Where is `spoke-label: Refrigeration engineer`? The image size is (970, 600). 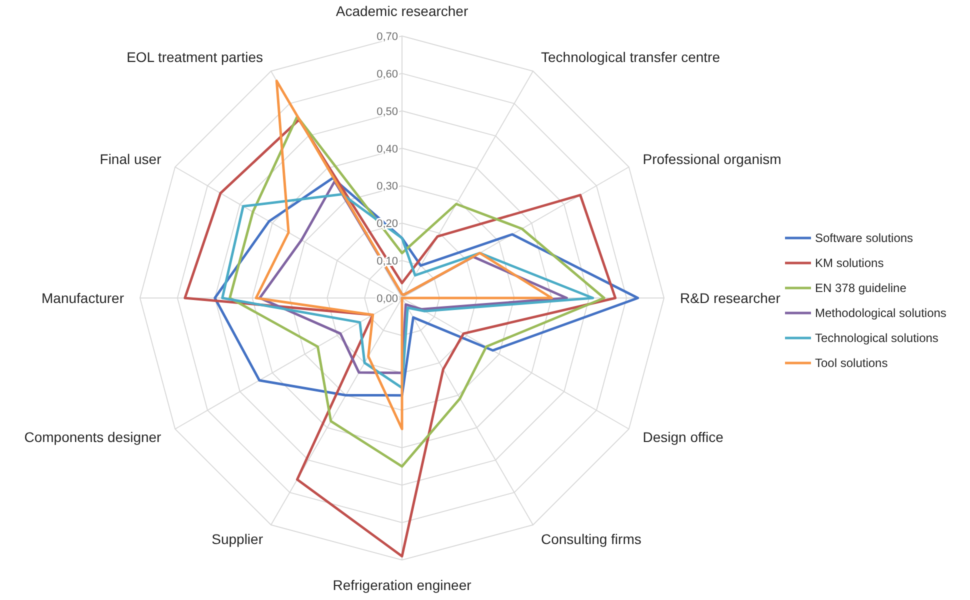 spoke-label: Refrigeration engineer is located at coordinates (402, 585).